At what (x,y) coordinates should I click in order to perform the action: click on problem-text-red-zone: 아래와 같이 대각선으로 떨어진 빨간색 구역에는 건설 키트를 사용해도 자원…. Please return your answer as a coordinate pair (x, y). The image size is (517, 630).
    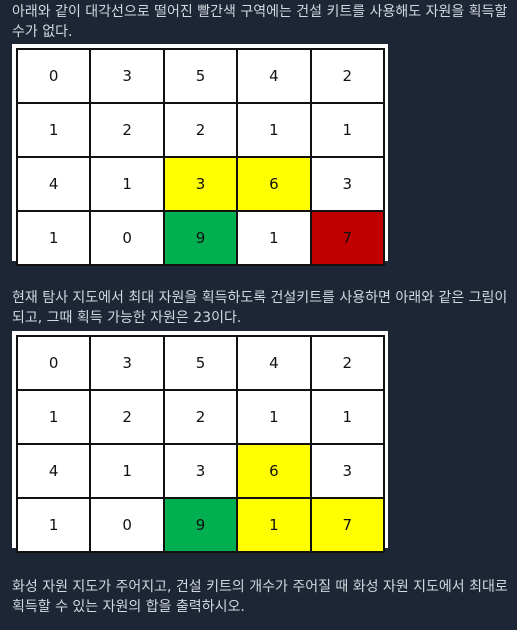
    Looking at the image, I should click on (260, 22).